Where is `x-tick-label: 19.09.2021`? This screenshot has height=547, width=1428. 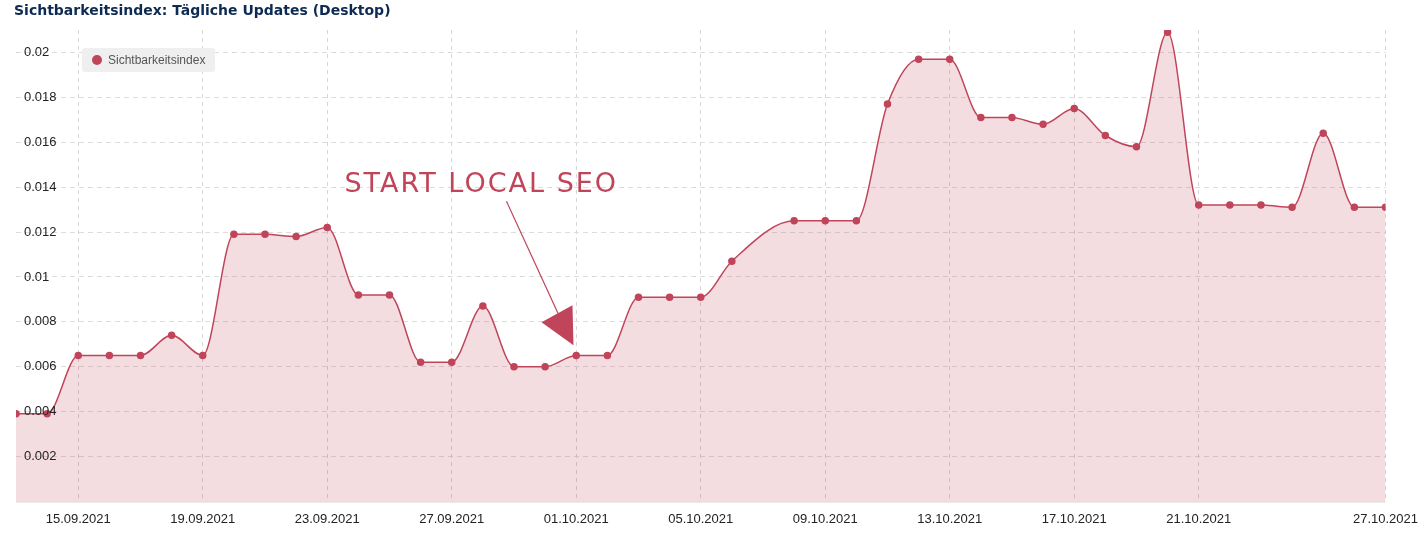
x-tick-label: 19.09.2021 is located at coordinates (203, 518).